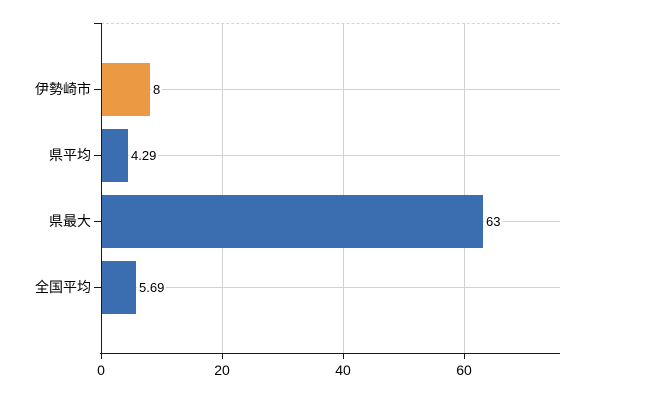  Describe the element at coordinates (70, 155) in the screenshot. I see `category-label: 県平均` at that location.